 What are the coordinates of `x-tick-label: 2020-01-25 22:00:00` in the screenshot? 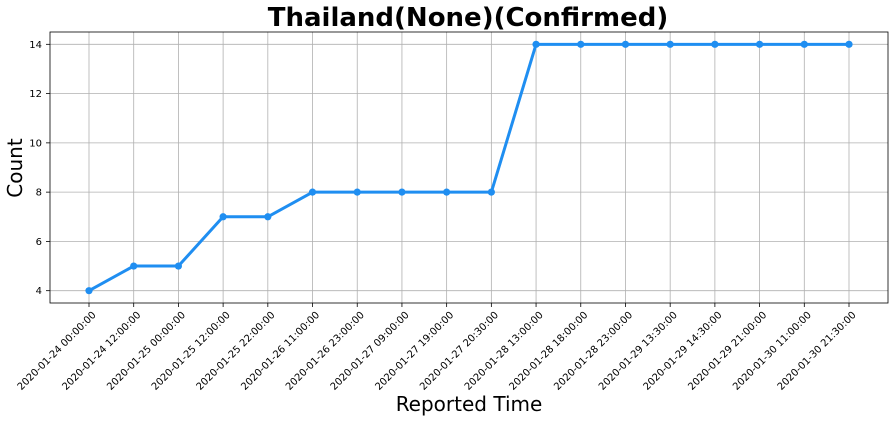 It's located at (236, 351).